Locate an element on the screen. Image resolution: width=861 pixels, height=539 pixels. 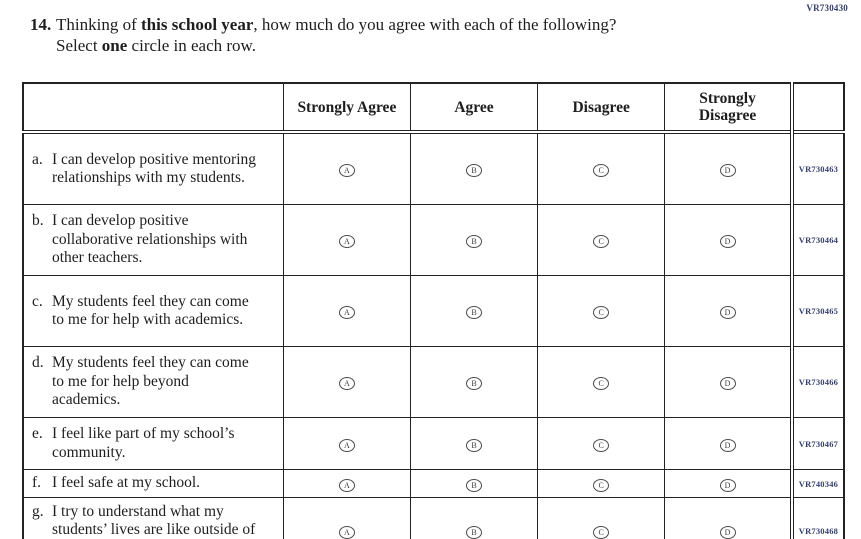
column-header-strongly-disagree: Strongly Disagree is located at coordinates (728, 107).